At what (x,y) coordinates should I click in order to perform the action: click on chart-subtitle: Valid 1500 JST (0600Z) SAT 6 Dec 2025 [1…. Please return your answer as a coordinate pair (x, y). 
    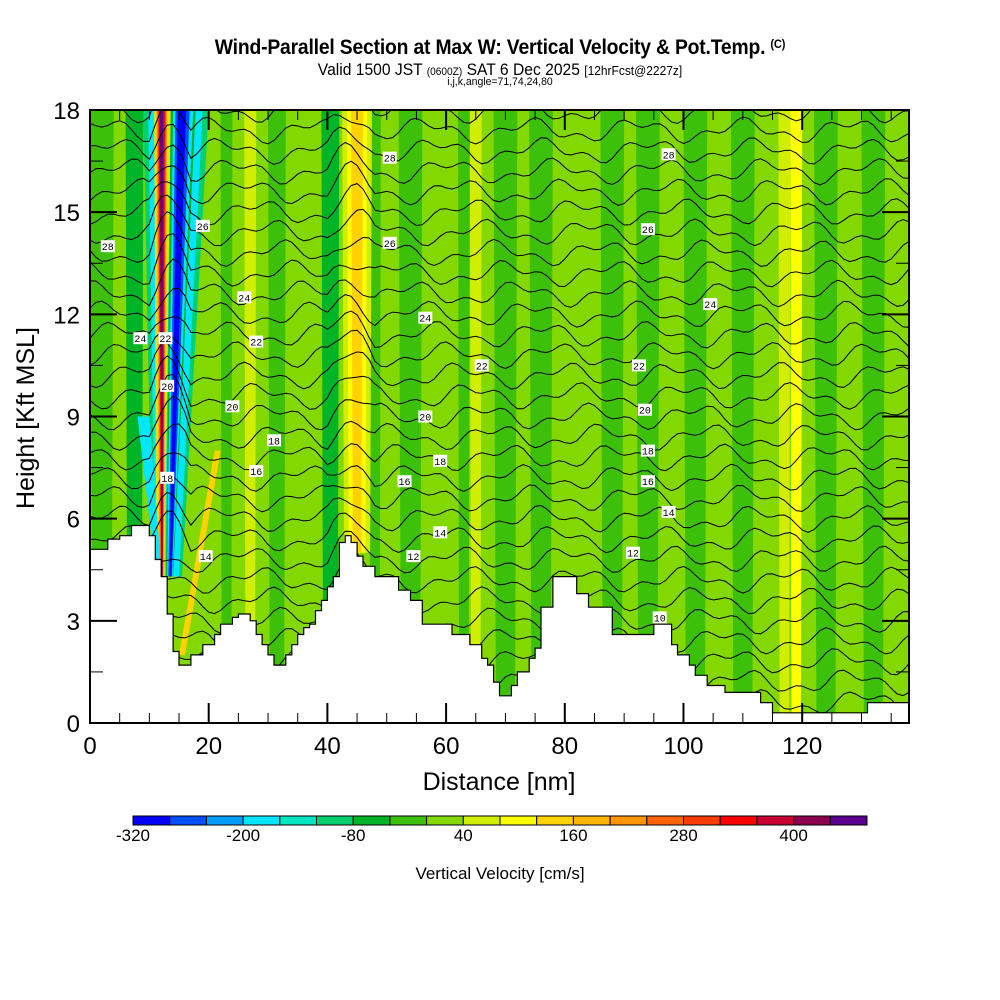
    Looking at the image, I should click on (500, 70).